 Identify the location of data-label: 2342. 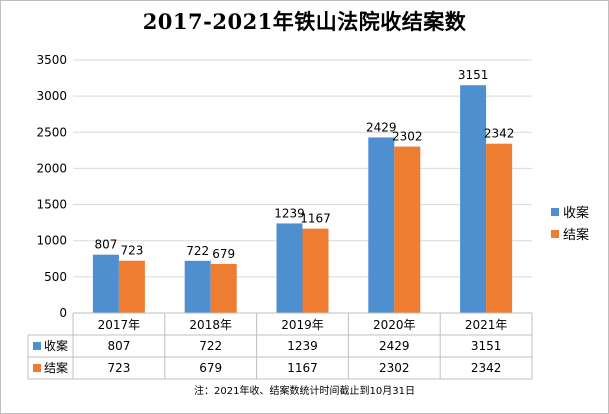
(499, 134).